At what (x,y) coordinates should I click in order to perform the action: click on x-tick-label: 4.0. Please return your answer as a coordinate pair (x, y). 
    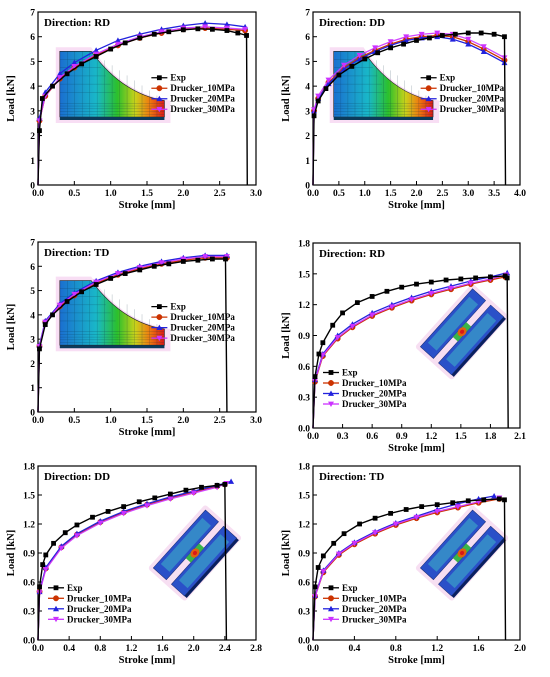
    Looking at the image, I should click on (520, 194).